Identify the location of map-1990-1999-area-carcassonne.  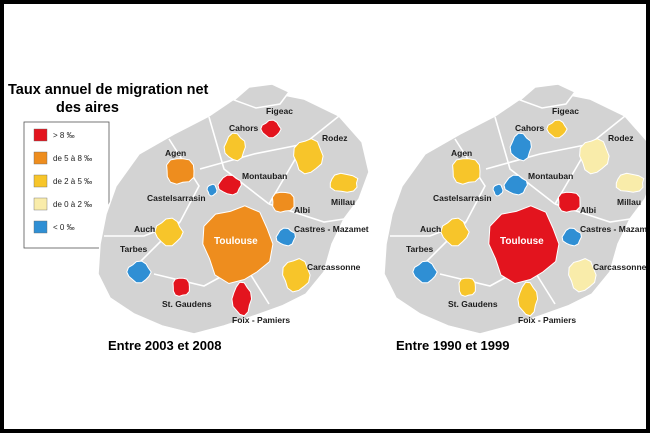
(582, 275).